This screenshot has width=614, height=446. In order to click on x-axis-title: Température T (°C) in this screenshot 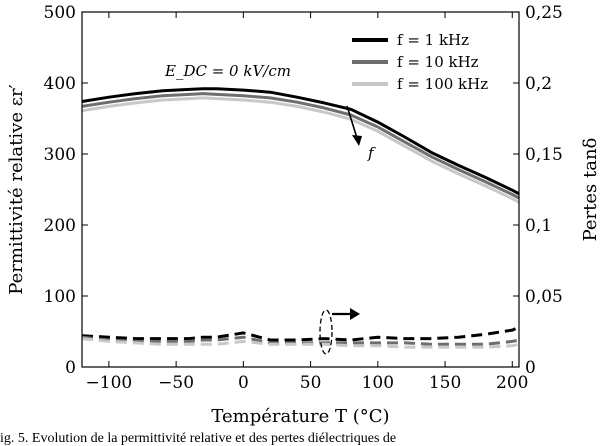, I will do `click(300, 416)`.